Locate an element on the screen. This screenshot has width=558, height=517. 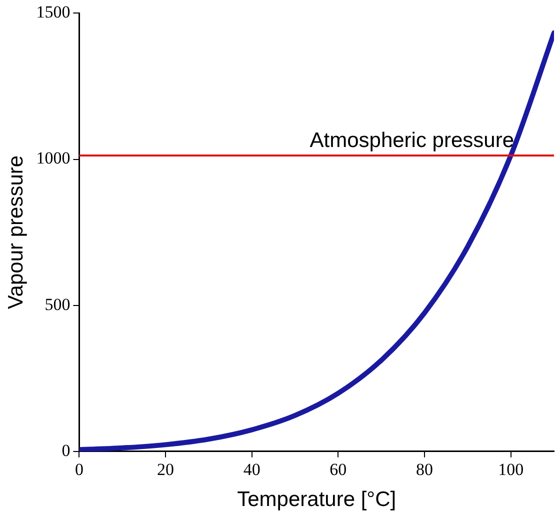
y-tick-label: 1000 is located at coordinates (53, 158).